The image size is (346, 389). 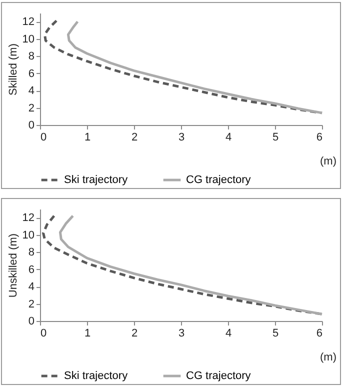 I want to click on y-axis-title: Skilled (m), so click(x=13, y=70).